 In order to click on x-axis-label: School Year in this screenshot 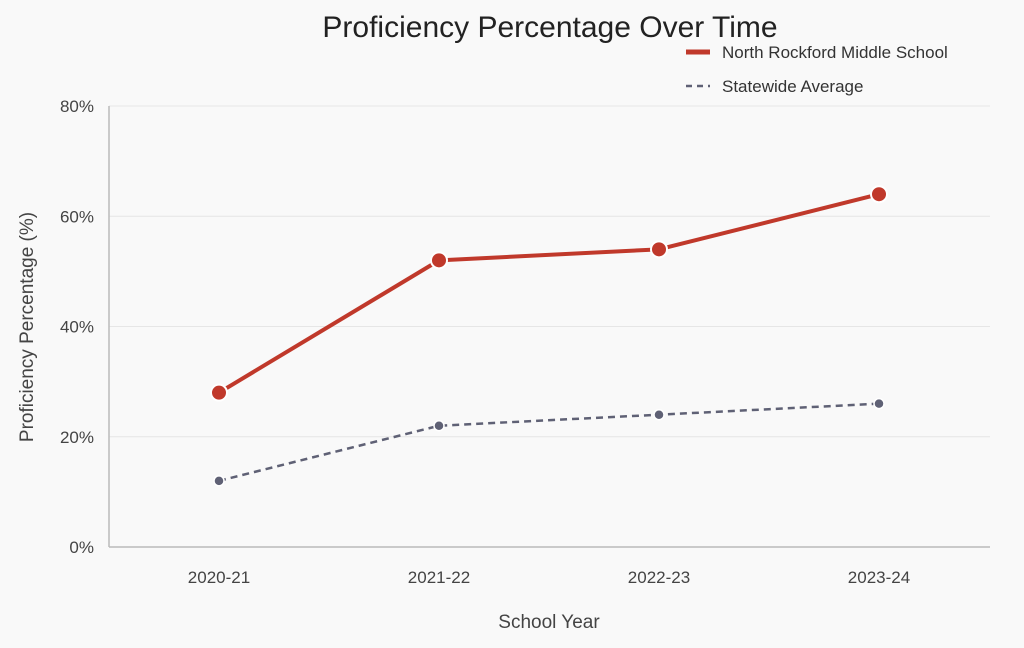, I will do `click(549, 622)`.